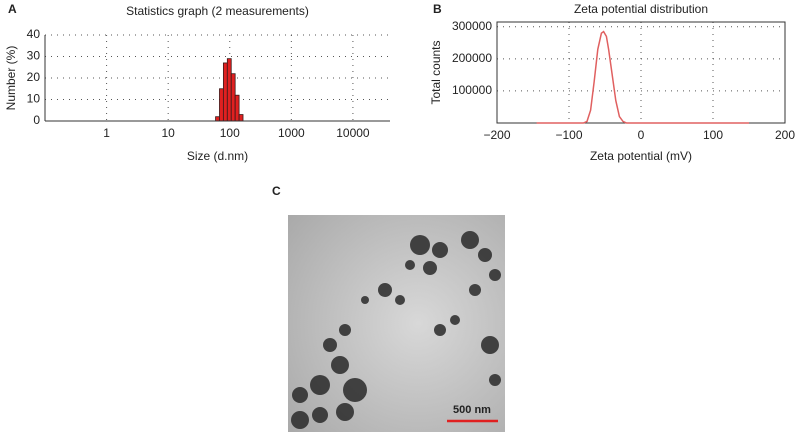 This screenshot has width=800, height=437. Describe the element at coordinates (34, 77) in the screenshot. I see `y-tick-label: 20` at that location.